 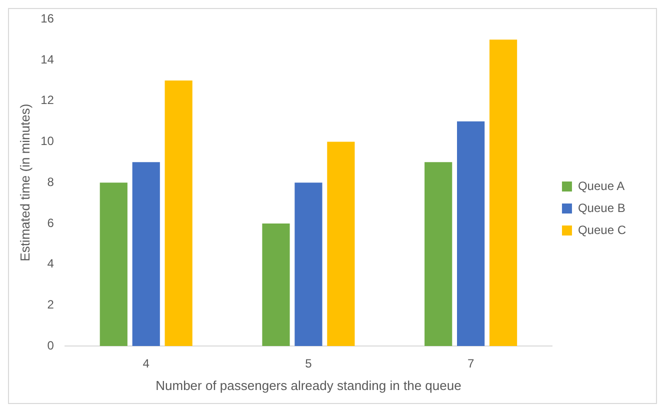 What do you see at coordinates (602, 207) in the screenshot?
I see `legend-label: Queue B` at bounding box center [602, 207].